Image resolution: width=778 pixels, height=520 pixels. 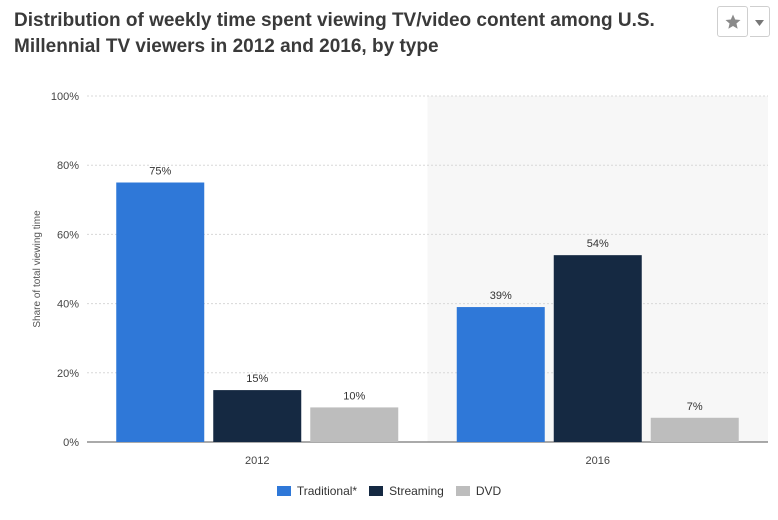 What do you see at coordinates (694, 429) in the screenshot?
I see `bar-dvd-2016` at bounding box center [694, 429].